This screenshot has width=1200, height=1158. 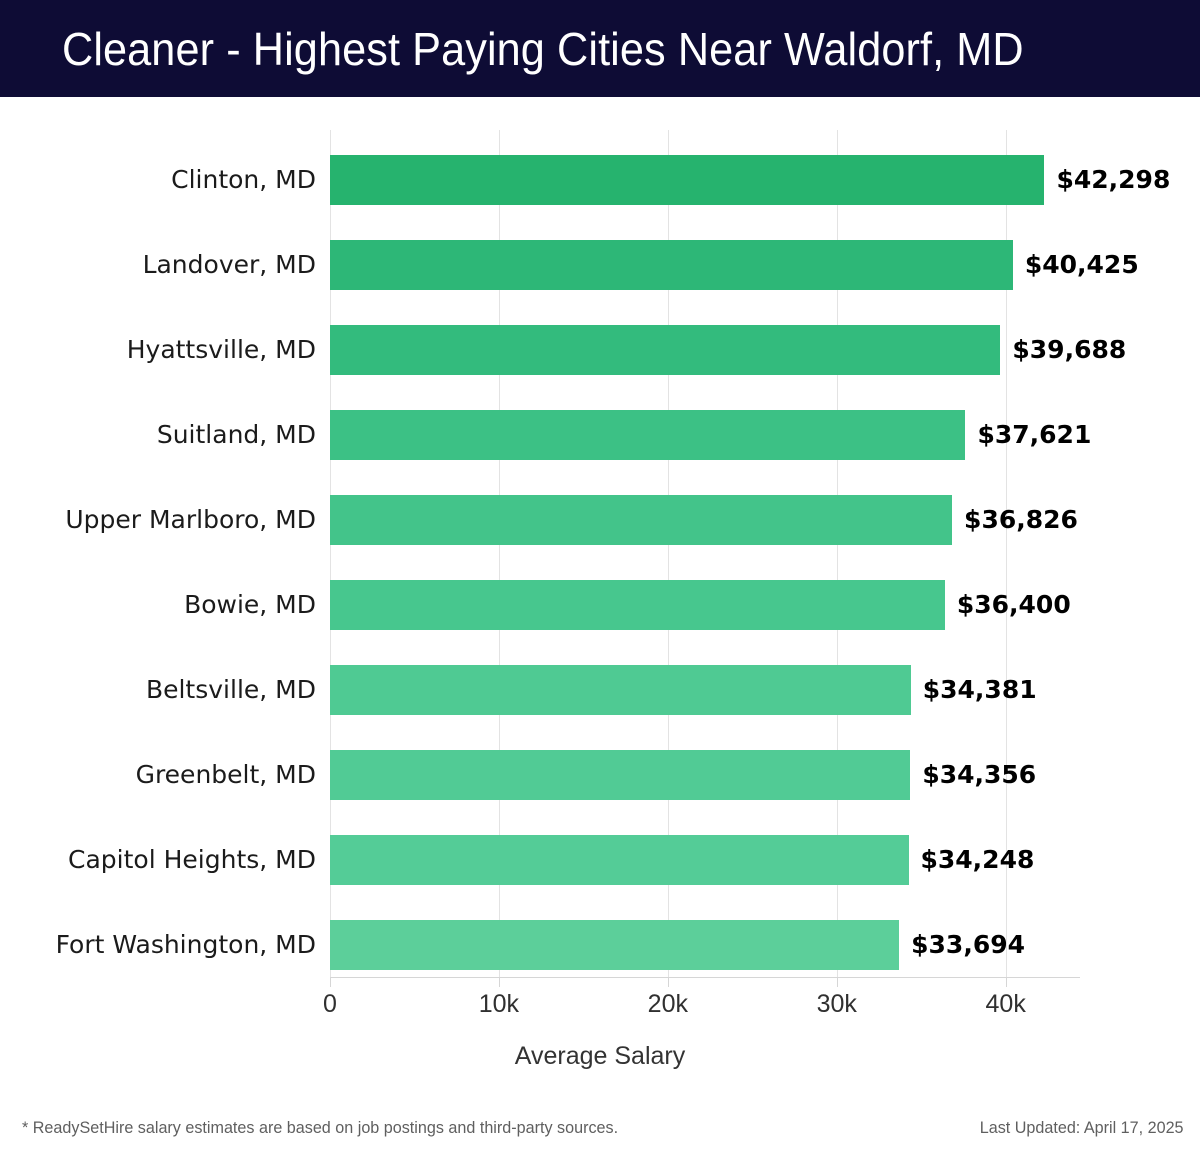 I want to click on y-axis-category-label: Greenbelt, MD, so click(x=225, y=774).